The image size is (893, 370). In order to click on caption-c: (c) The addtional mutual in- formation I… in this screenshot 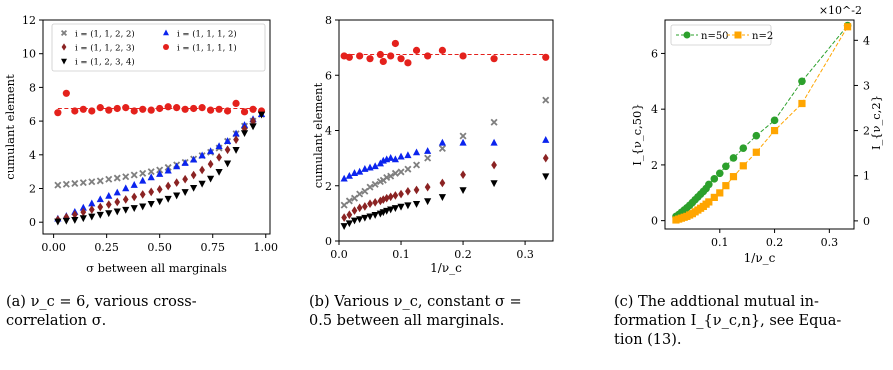, I will do `click(753, 321)`.